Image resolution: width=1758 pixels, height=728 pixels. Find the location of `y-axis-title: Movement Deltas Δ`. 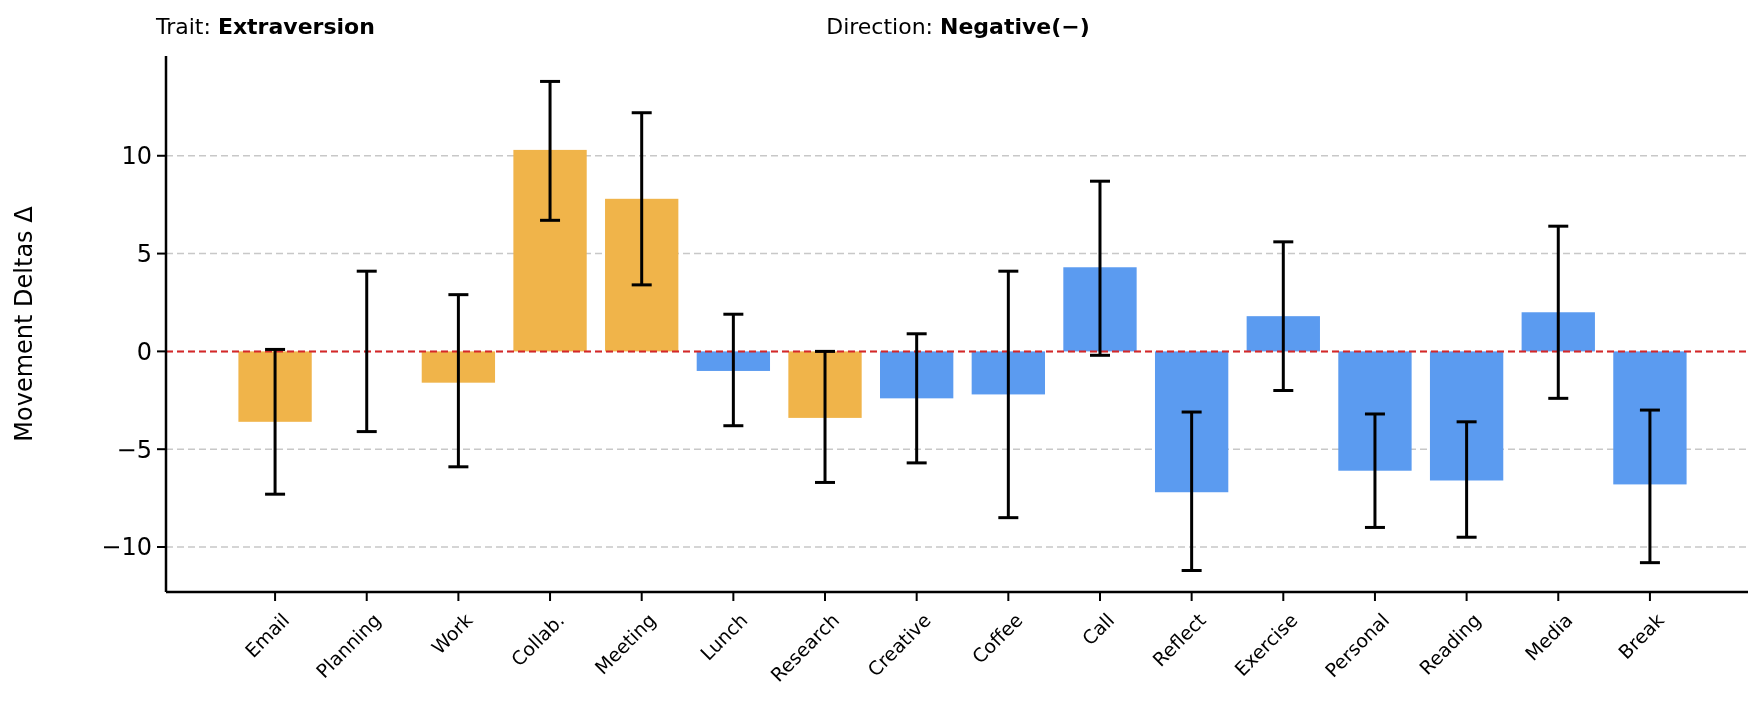

y-axis-title: Movement Deltas Δ is located at coordinates (24, 323).